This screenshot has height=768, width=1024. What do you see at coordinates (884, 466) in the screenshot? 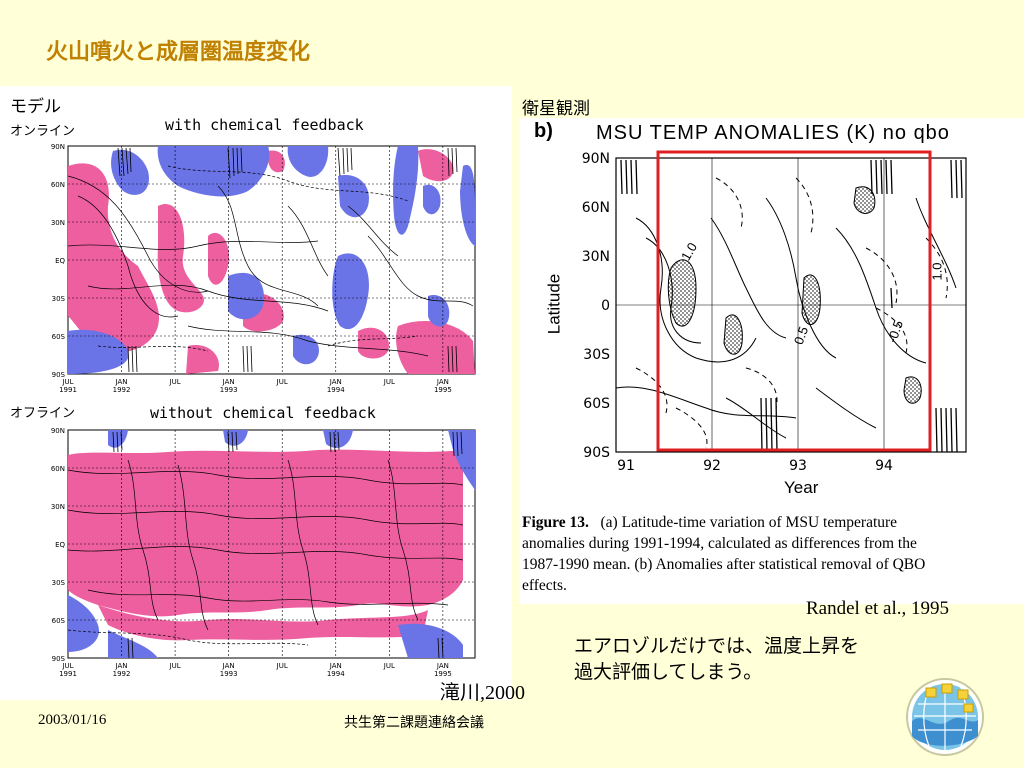
I see `x-tick-label: 94` at bounding box center [884, 466].